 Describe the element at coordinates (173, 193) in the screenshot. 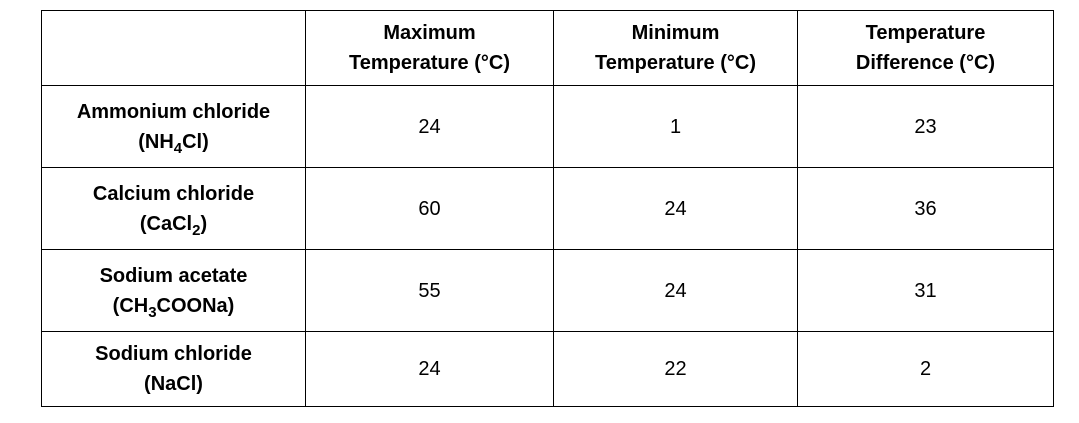

I see `substance-name: Calcium chloride` at that location.